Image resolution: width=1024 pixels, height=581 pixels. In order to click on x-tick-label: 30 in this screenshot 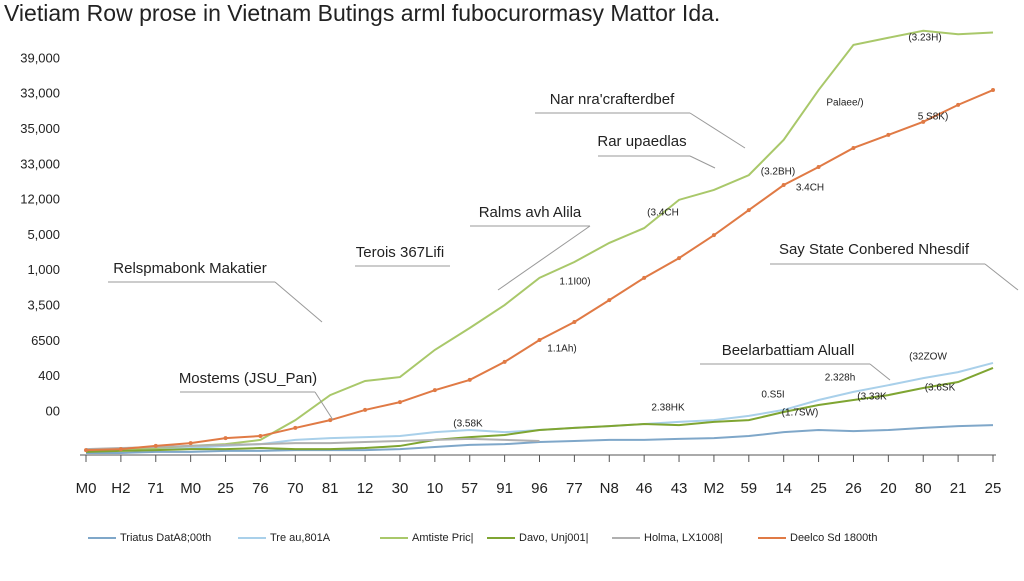, I will do `click(400, 488)`.